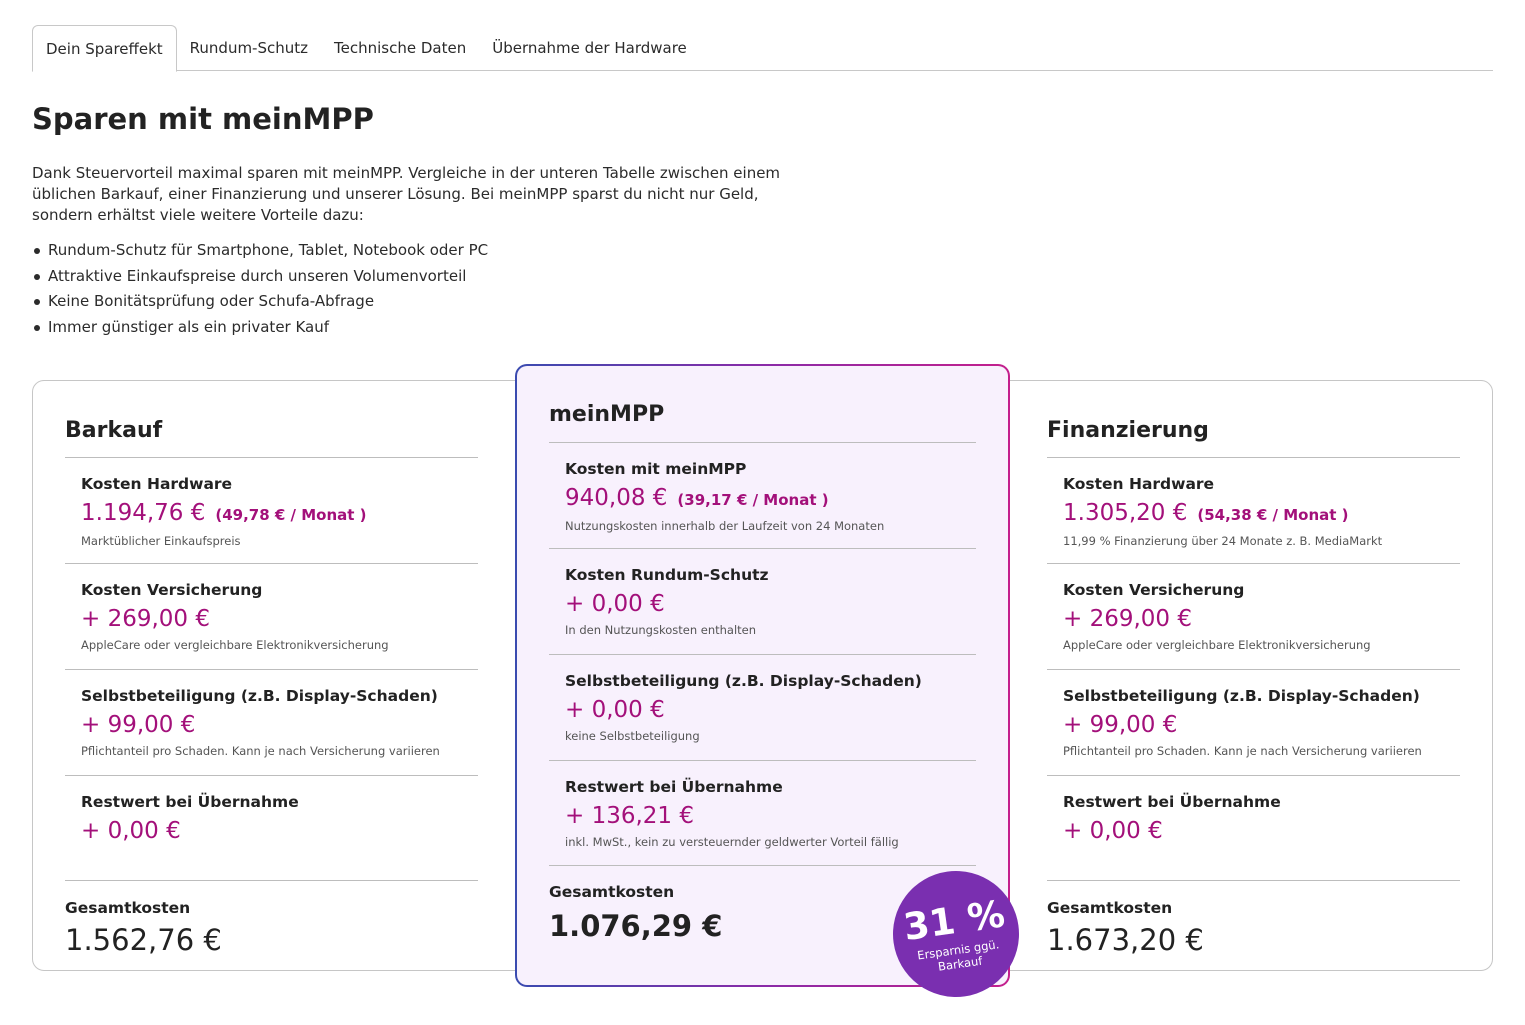 Image resolution: width=1525 pixels, height=1025 pixels. Describe the element at coordinates (203, 119) in the screenshot. I see `page-title: Sparen mit meinMPP` at that location.